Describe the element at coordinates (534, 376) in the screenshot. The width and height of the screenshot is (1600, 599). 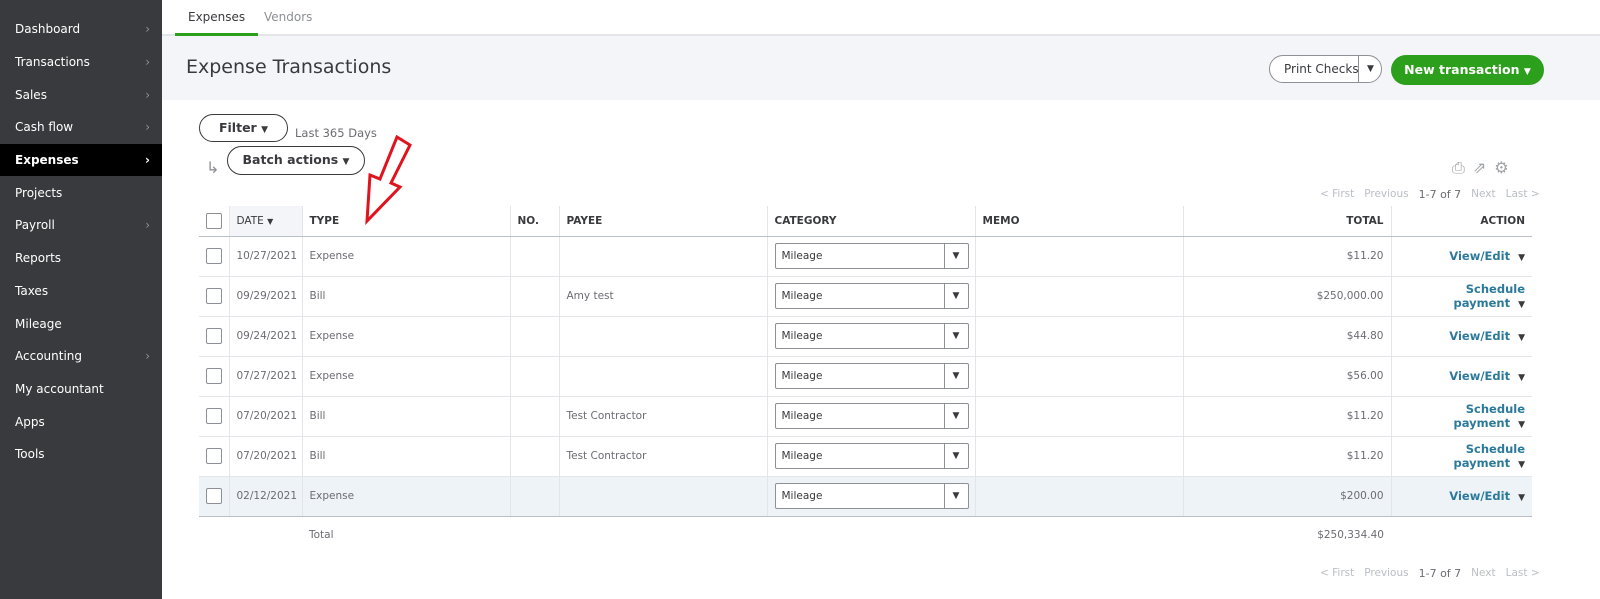
I see `cell-no` at that location.